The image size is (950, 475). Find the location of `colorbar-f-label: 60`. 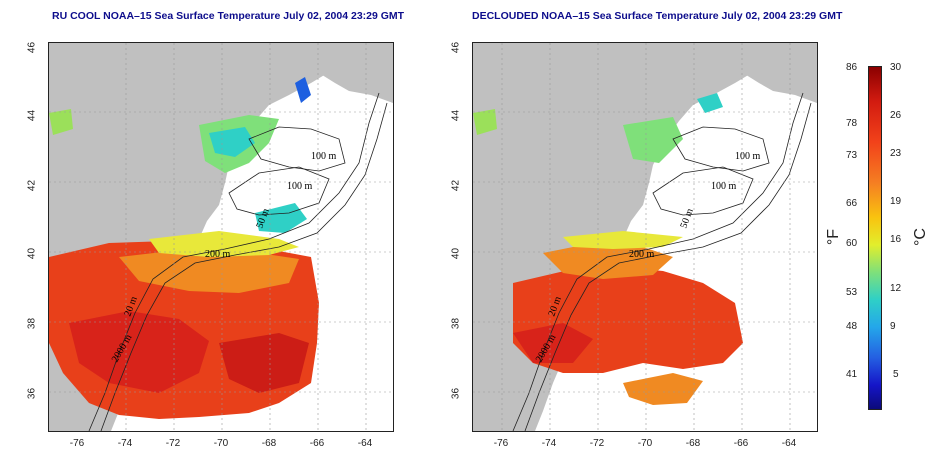

colorbar-f-label: 60 is located at coordinates (852, 243).